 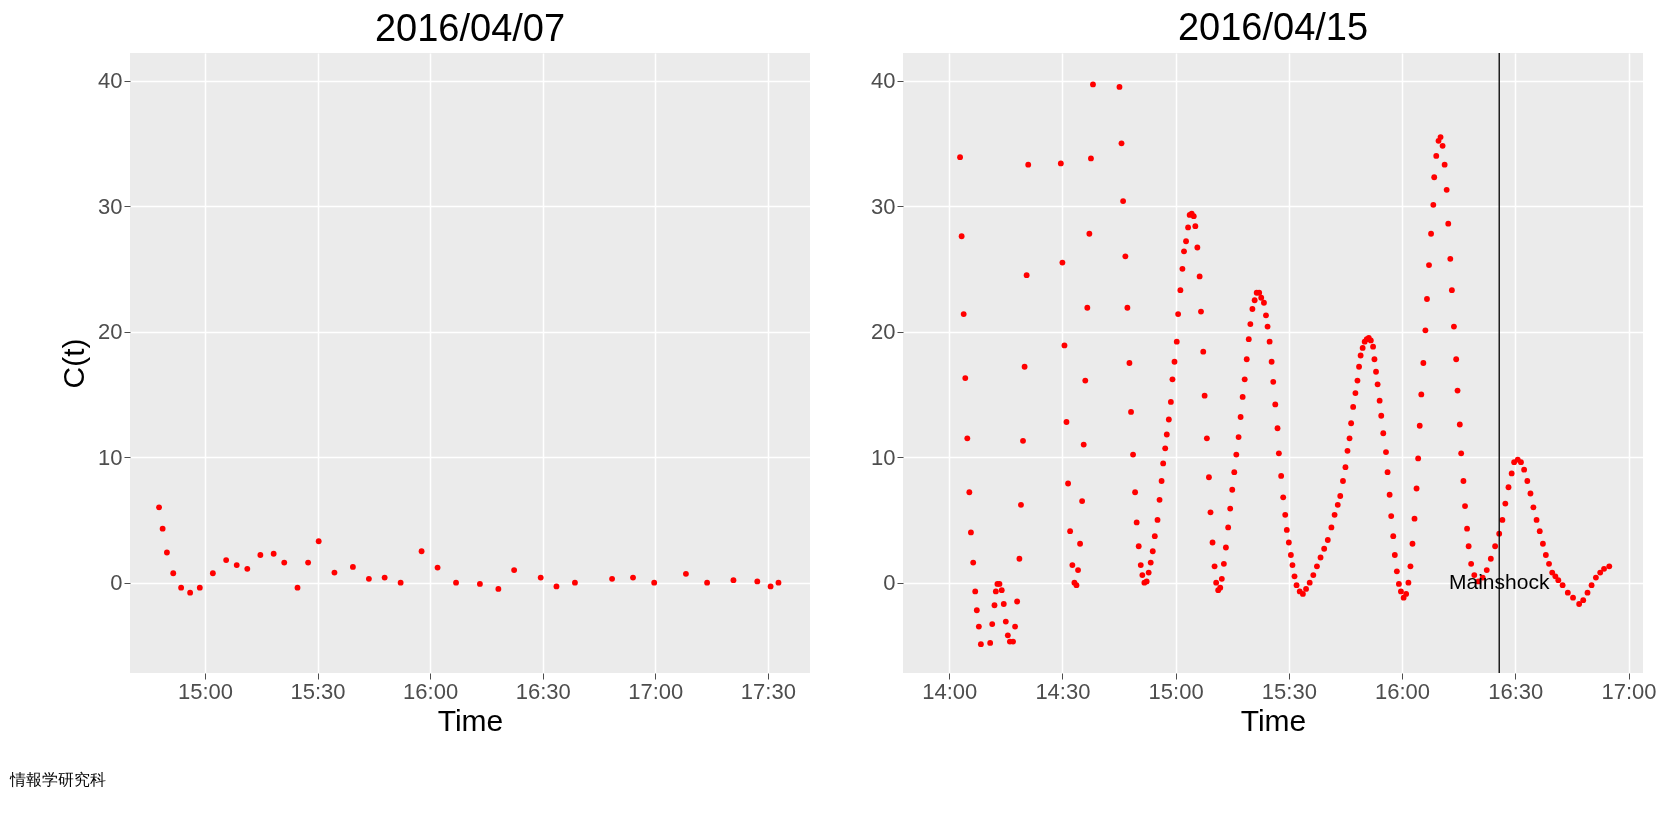 I want to click on x-tick-label: 14:00, so click(x=950, y=691).